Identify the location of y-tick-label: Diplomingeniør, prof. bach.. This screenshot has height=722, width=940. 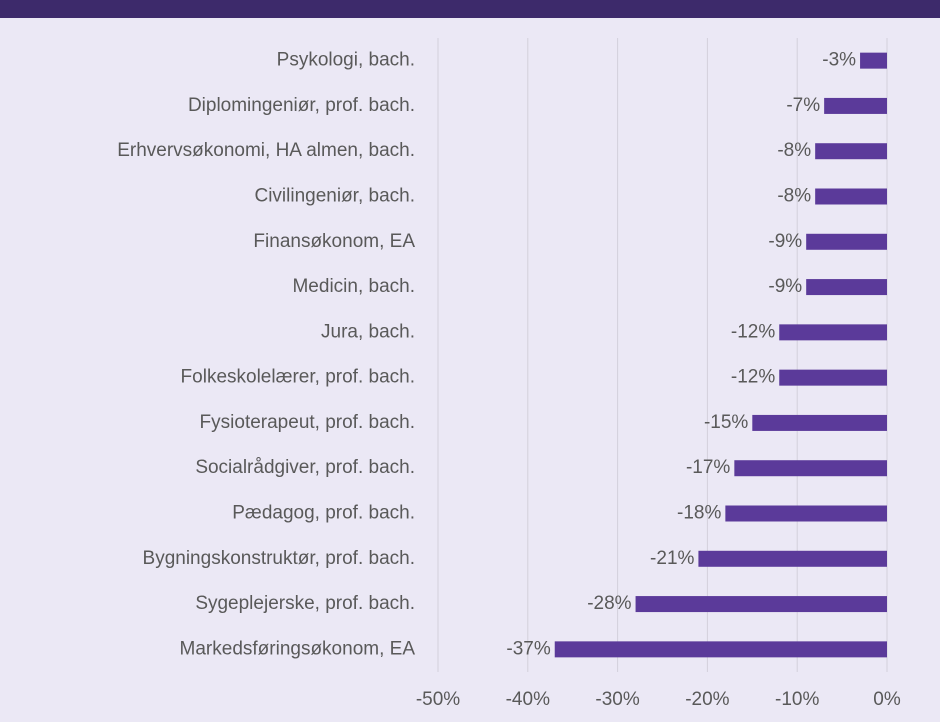
(301, 105).